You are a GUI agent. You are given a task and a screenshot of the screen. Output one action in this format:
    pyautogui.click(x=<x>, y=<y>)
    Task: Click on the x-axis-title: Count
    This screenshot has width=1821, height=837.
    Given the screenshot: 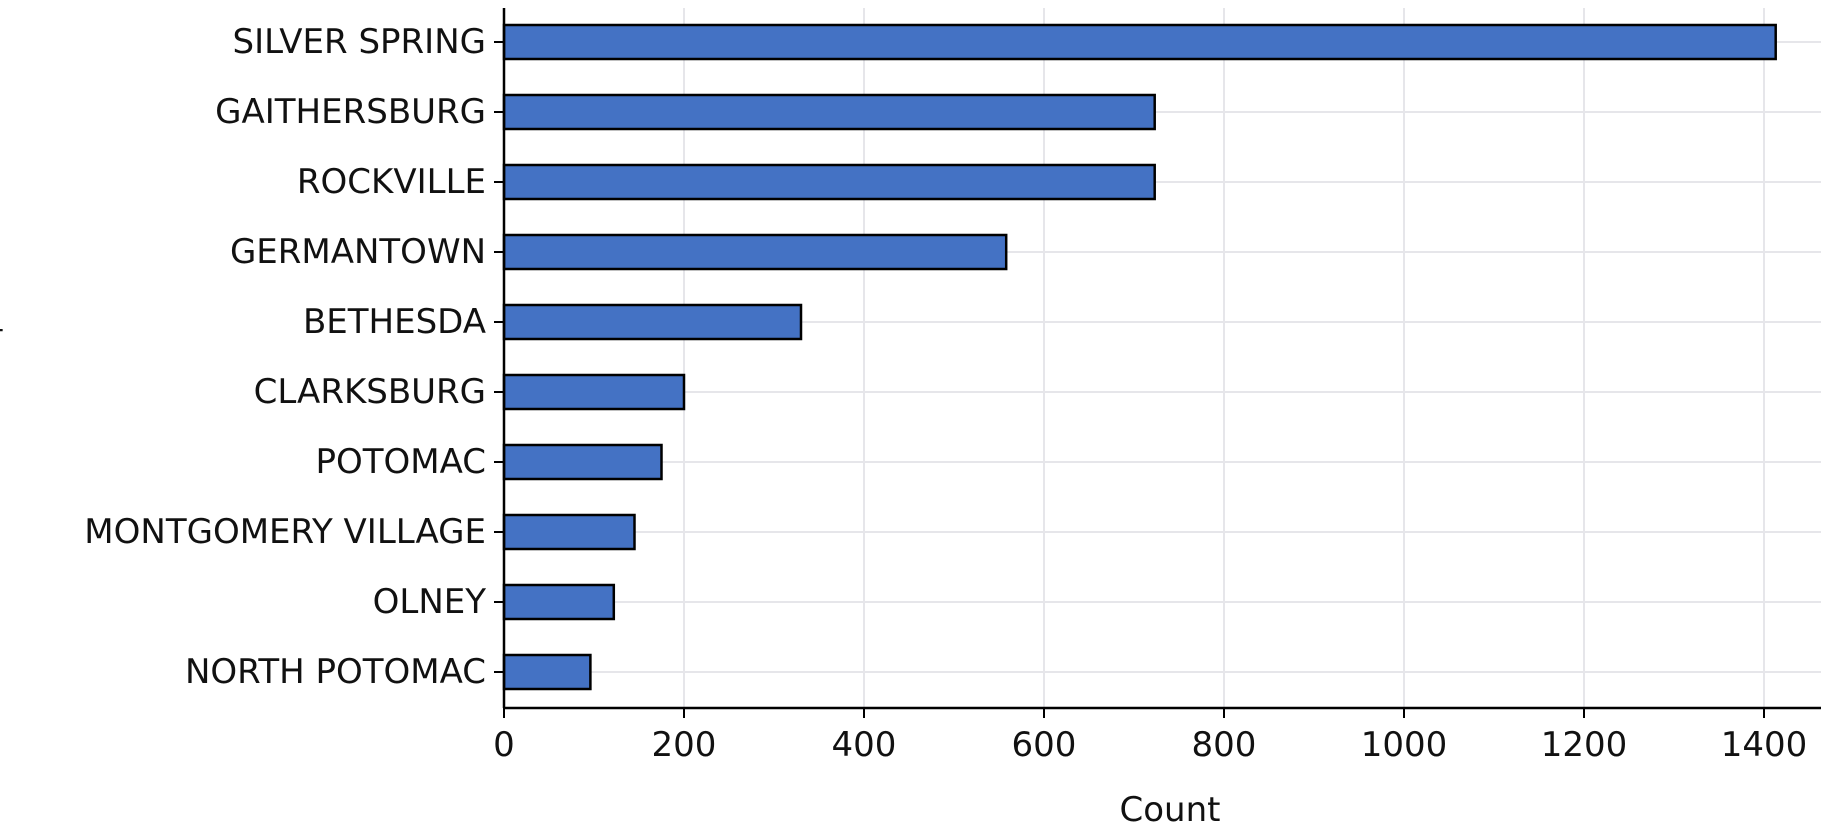 What is the action you would take?
    pyautogui.click(x=1170, y=810)
    